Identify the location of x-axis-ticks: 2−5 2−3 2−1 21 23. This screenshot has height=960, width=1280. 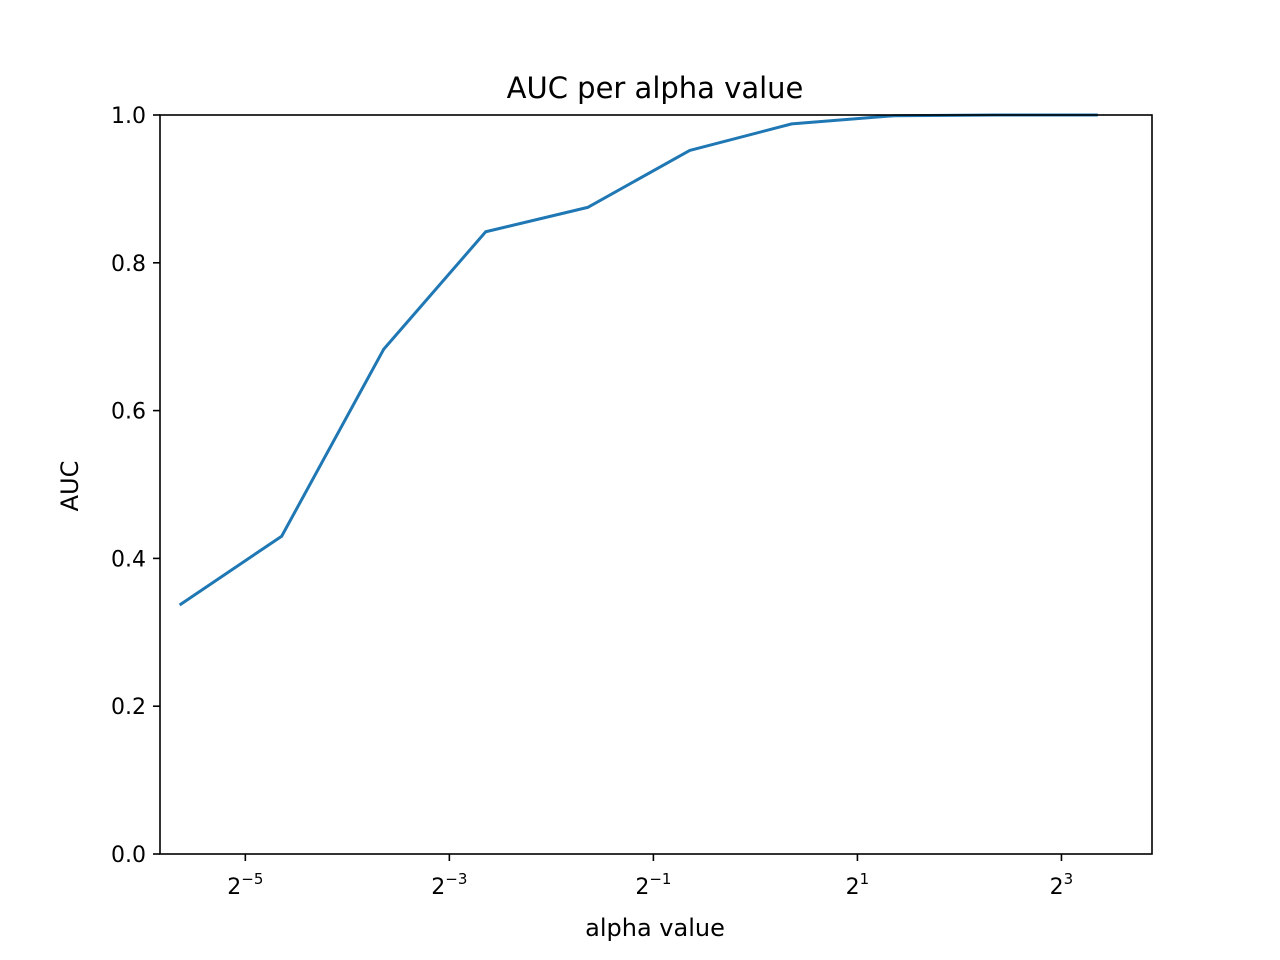
(650, 877).